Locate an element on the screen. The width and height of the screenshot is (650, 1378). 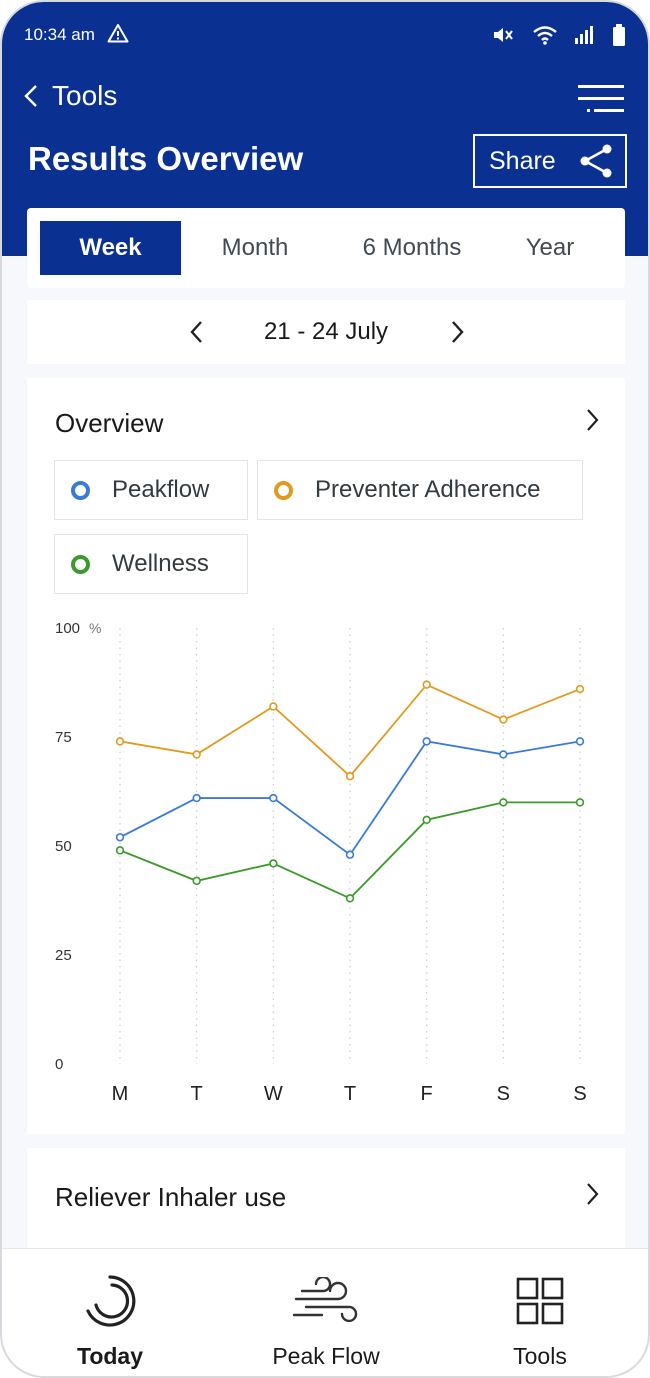
back-label: Tools is located at coordinates (85, 95).